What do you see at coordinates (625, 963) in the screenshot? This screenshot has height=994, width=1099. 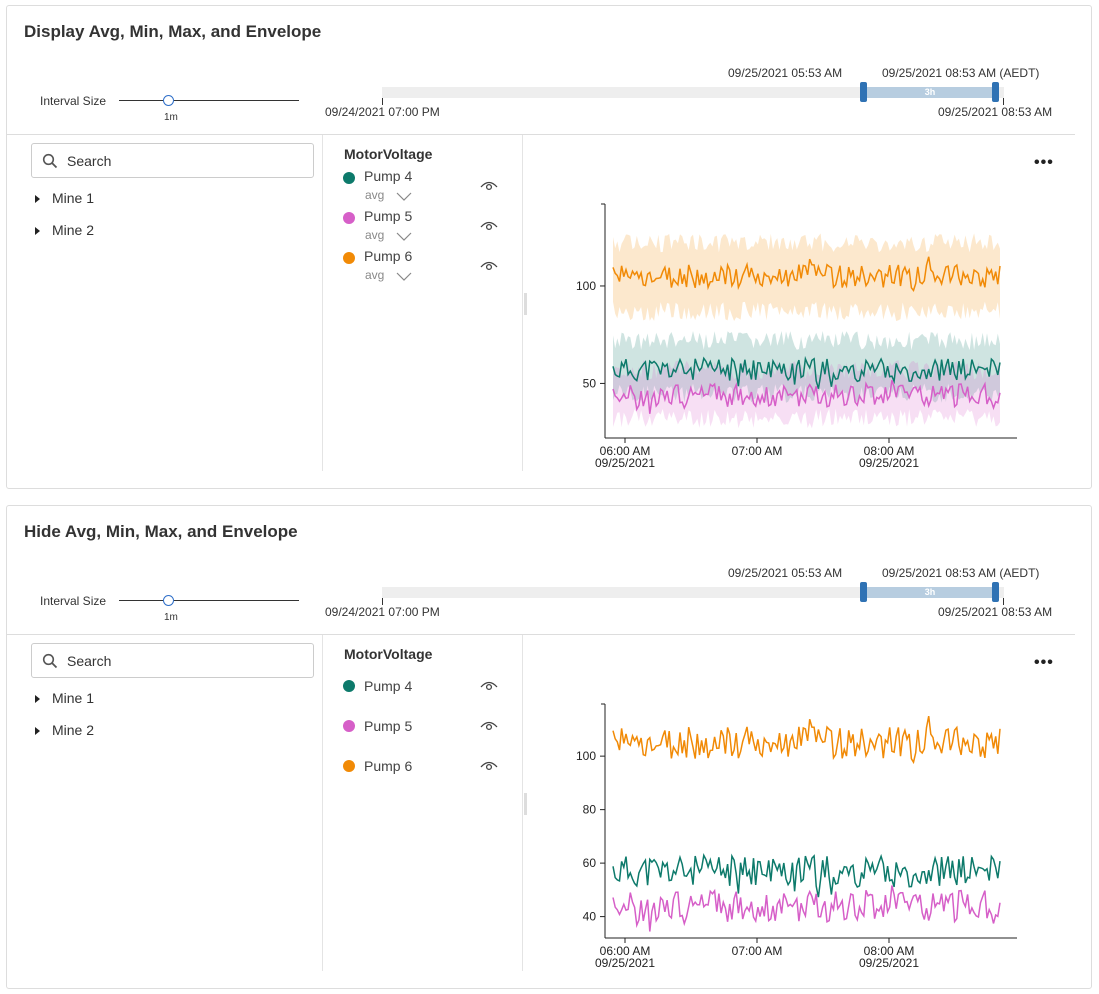 I see `x-tick-date-label: 09/25/2021` at bounding box center [625, 963].